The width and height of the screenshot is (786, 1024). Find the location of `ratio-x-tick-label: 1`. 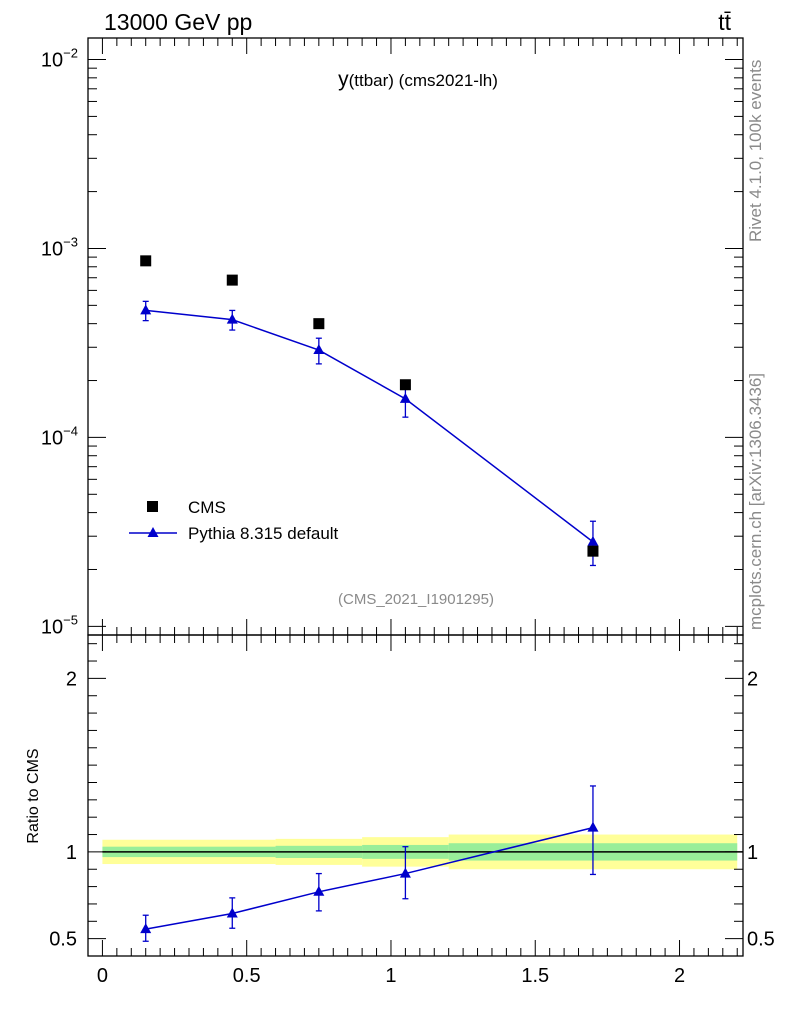

ratio-x-tick-label: 1 is located at coordinates (390, 976).